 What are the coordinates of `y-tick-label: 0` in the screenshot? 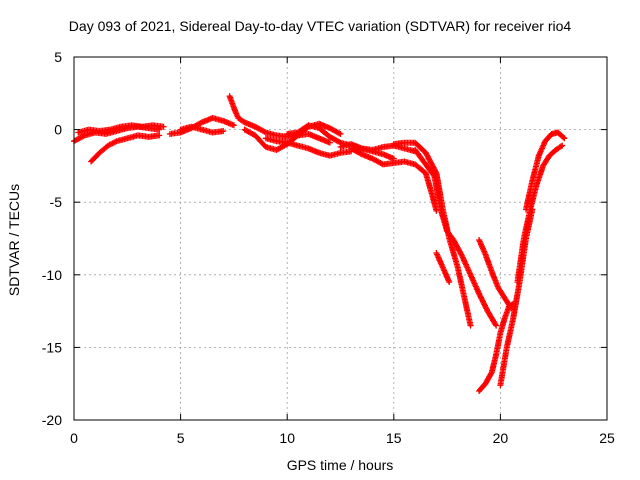 It's located at (58, 130).